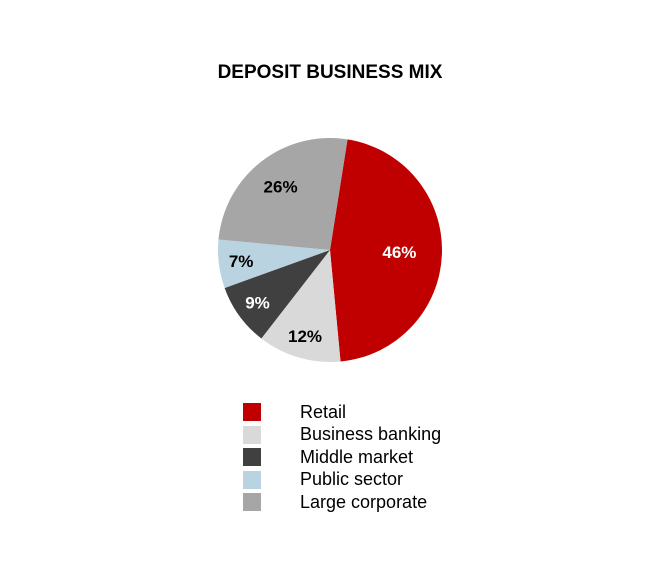 This screenshot has height=570, width=660. I want to click on legend-item: Public sector, so click(323, 480).